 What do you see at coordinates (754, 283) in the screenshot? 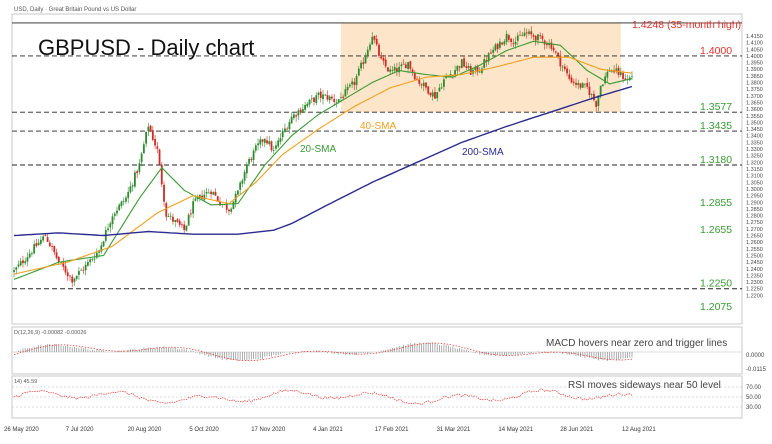
I see `price-tick-37: 1.2300` at bounding box center [754, 283].